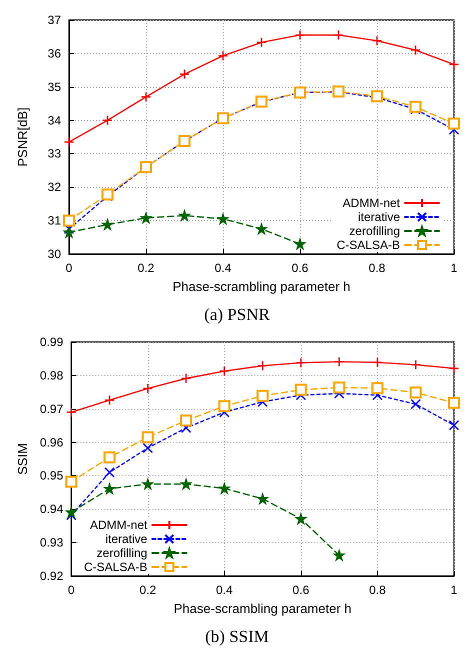  Describe the element at coordinates (22, 137) in the screenshot. I see `y-axis-title: PSNR[dB]` at that location.